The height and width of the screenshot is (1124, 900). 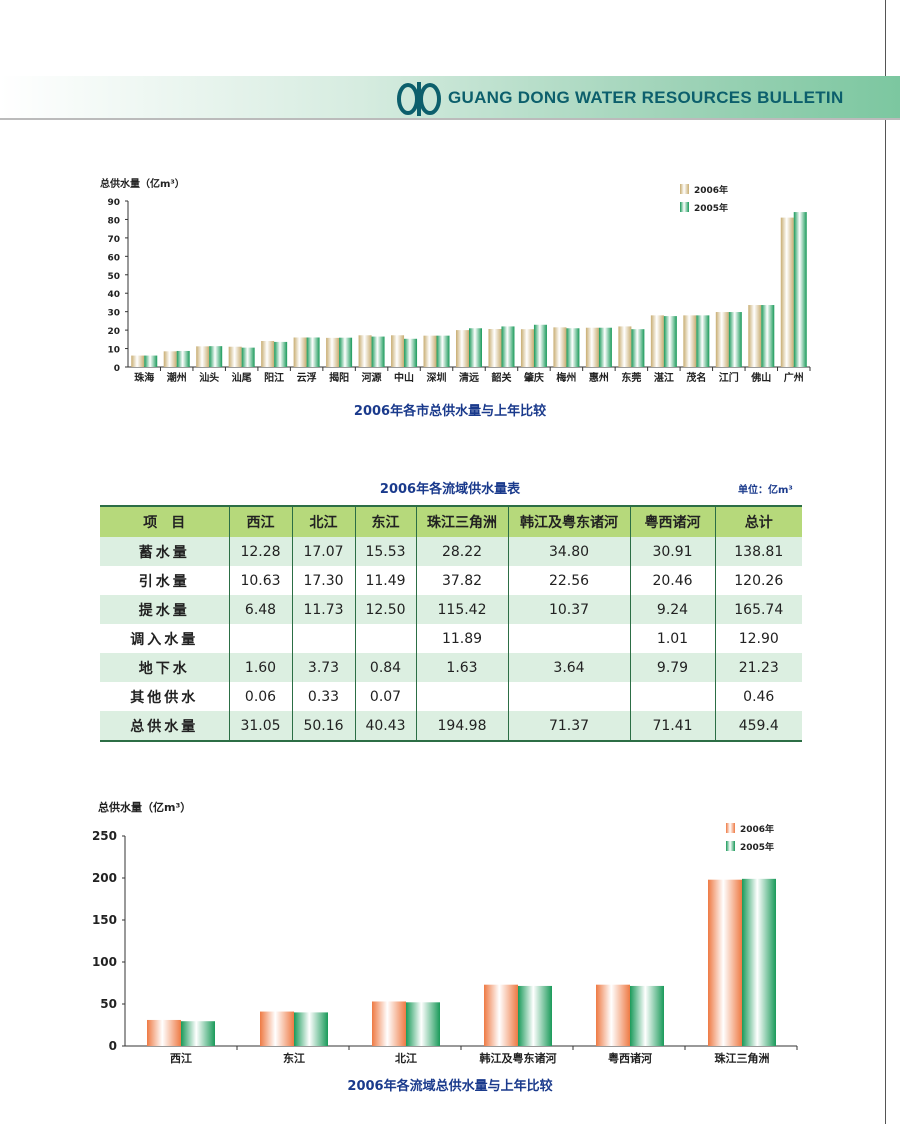 I want to click on bar-2005年-广州, so click(x=800, y=289).